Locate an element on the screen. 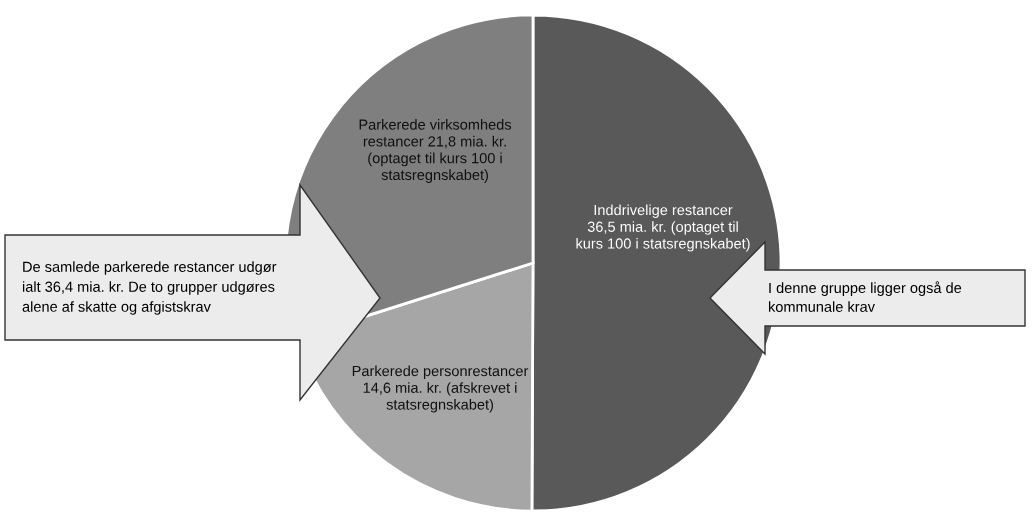  text: De samlede parkerede restancer udgør ialt 36,4 mia. kr. De to grupper udgøres alene af skatte og afgistskrav is located at coordinates (149, 288).